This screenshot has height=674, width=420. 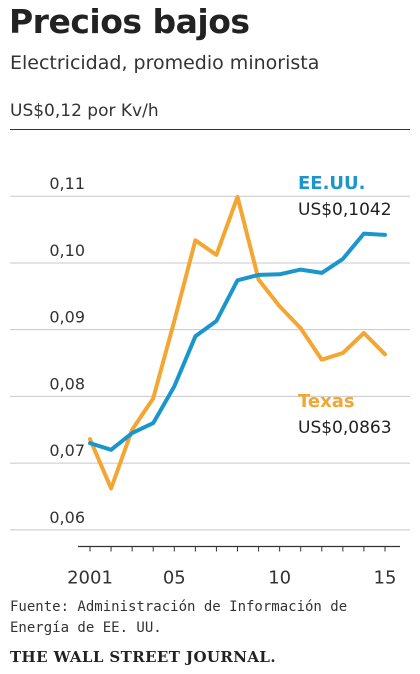 I want to click on chart-subtitle: Electricidad, promedio minorista, so click(x=165, y=63).